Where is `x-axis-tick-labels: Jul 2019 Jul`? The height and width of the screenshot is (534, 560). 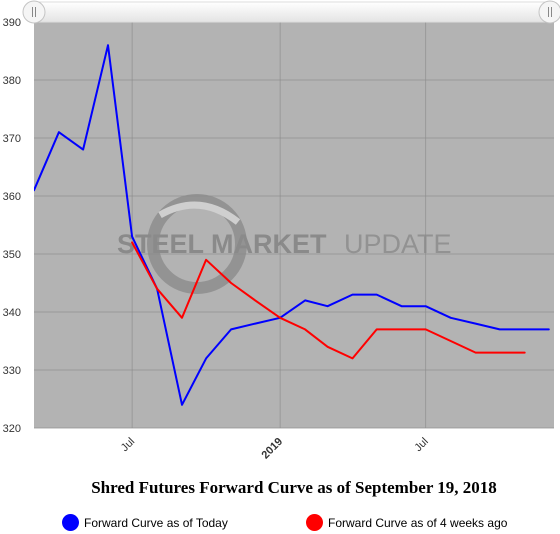 x-axis-tick-labels: Jul 2019 Jul is located at coordinates (275, 449).